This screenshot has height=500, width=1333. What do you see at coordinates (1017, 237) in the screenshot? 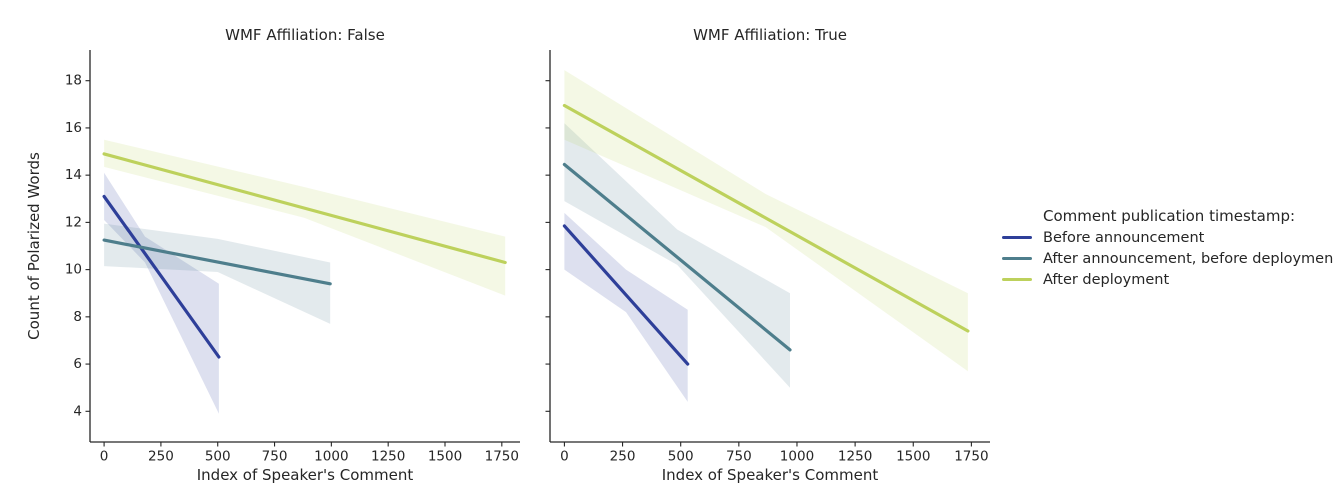
I see `legend-swatch-before-announcement-icon` at bounding box center [1017, 237].